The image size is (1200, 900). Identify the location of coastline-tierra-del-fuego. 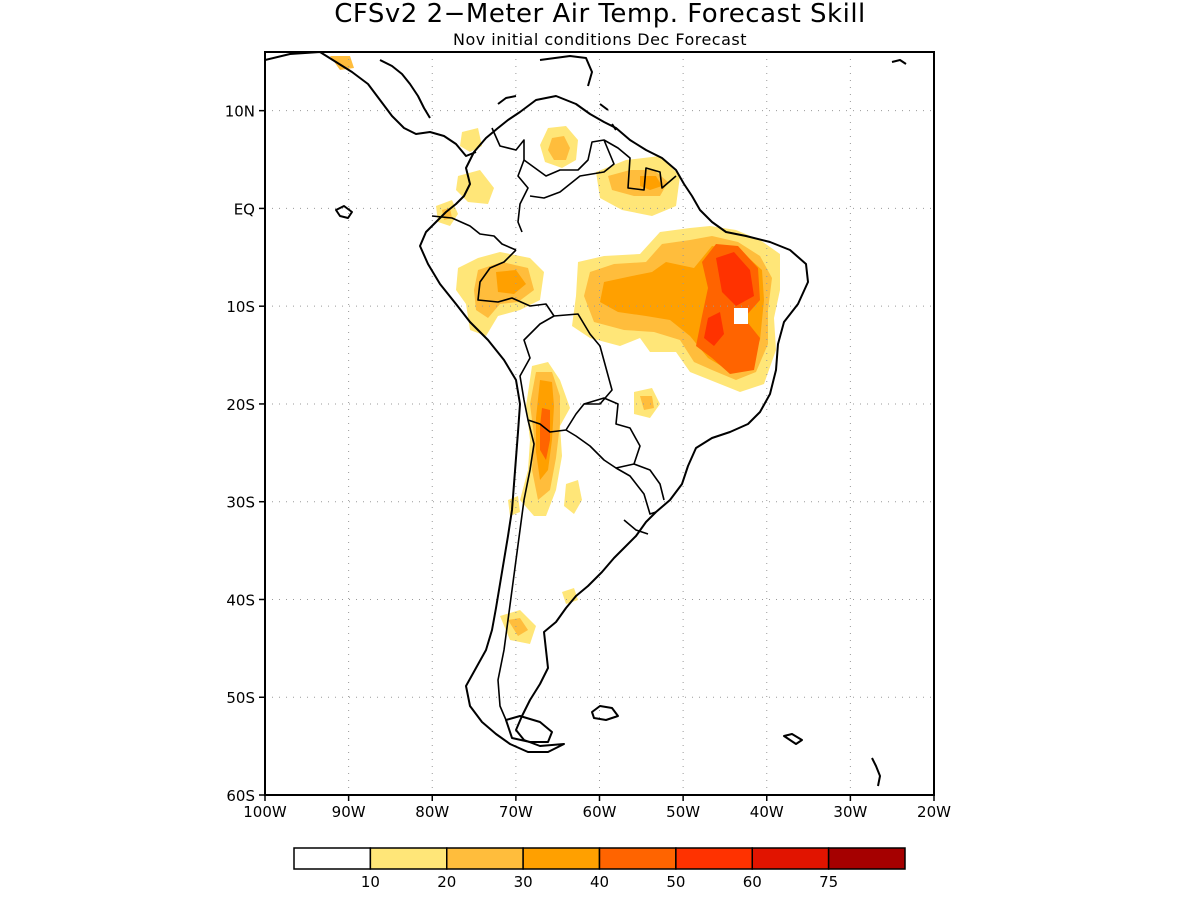
(529, 729).